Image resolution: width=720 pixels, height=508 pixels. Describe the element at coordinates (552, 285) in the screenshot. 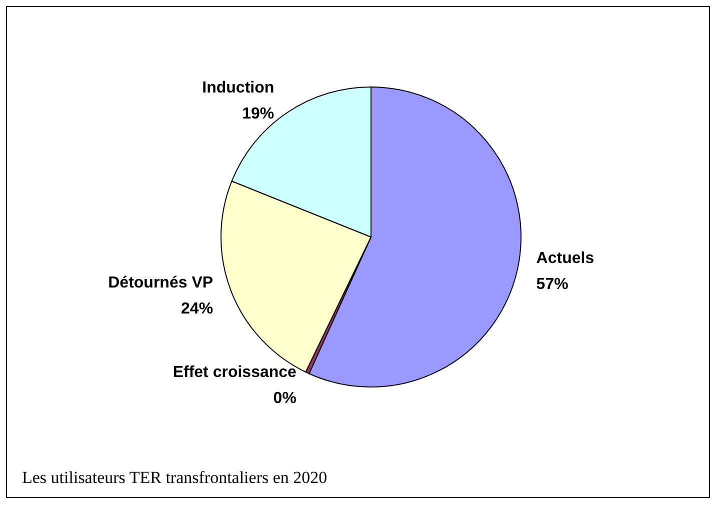

I see `data-label: 57%` at that location.